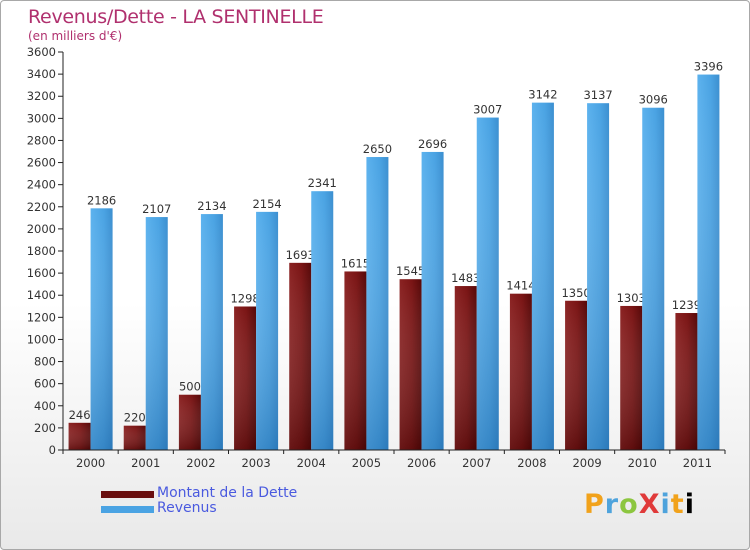 This screenshot has height=550, width=750. I want to click on debt-bar-label: 1545, so click(410, 271).